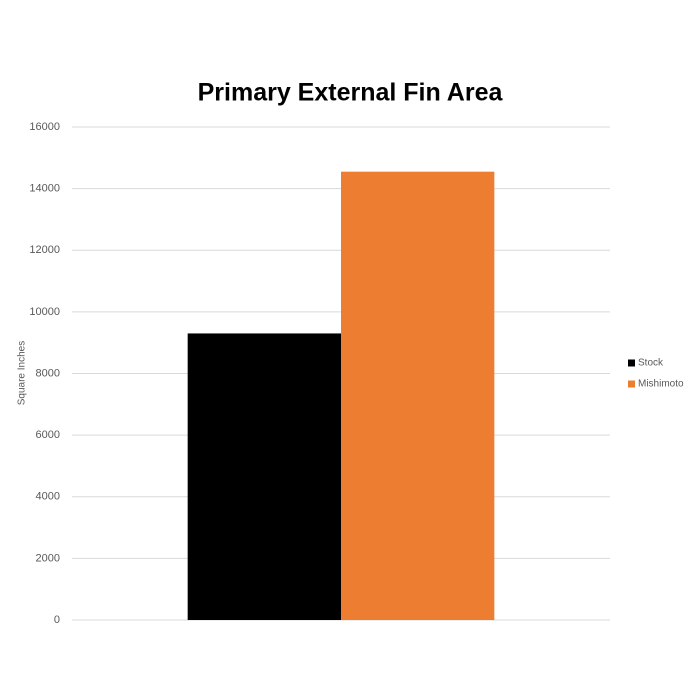 Image resolution: width=700 pixels, height=700 pixels. Describe the element at coordinates (22, 373) in the screenshot. I see `y-axis-label: Square Inches` at that location.